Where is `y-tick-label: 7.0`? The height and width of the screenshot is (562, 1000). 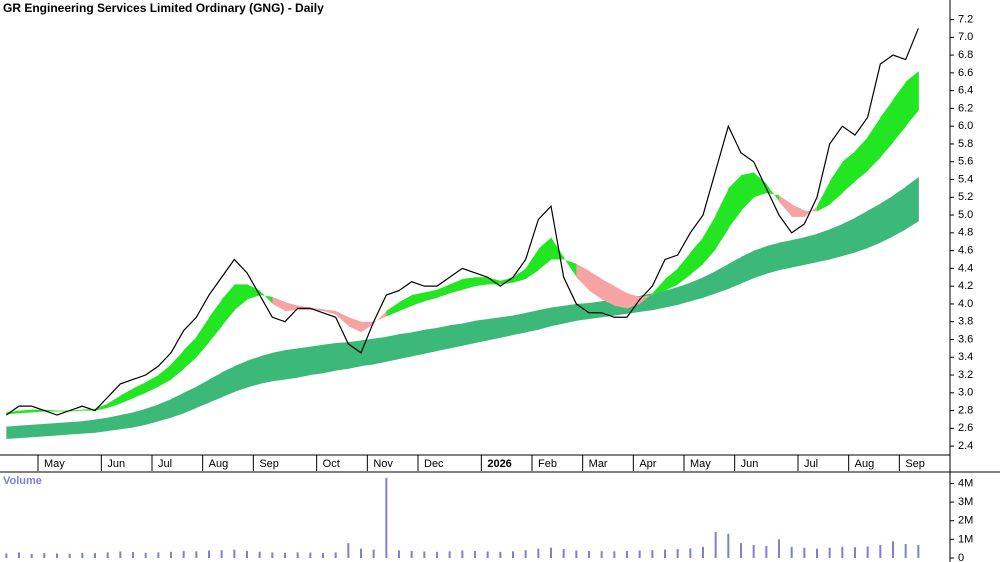
y-tick-label: 7.0 is located at coordinates (965, 37).